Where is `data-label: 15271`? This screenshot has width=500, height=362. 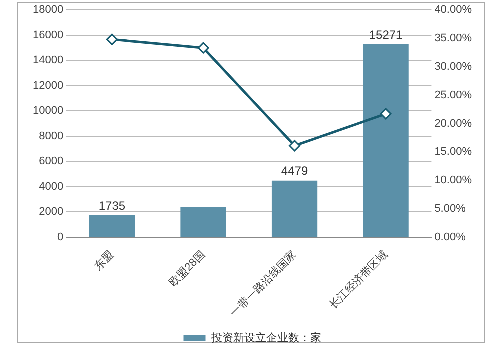 data-label: 15271 is located at coordinates (386, 35).